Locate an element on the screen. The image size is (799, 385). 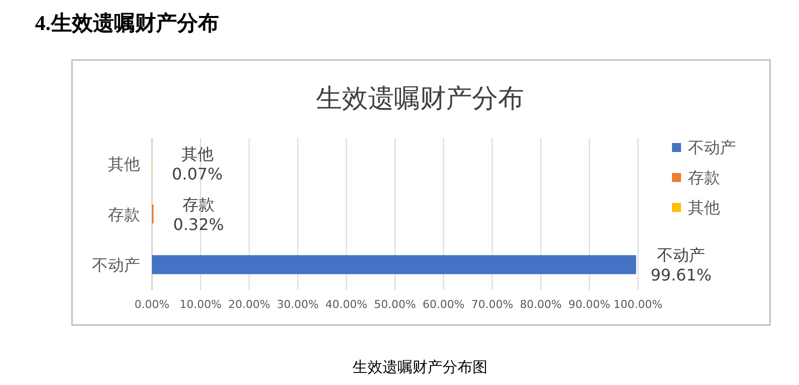
legend-label: 不动产 is located at coordinates (712, 147).